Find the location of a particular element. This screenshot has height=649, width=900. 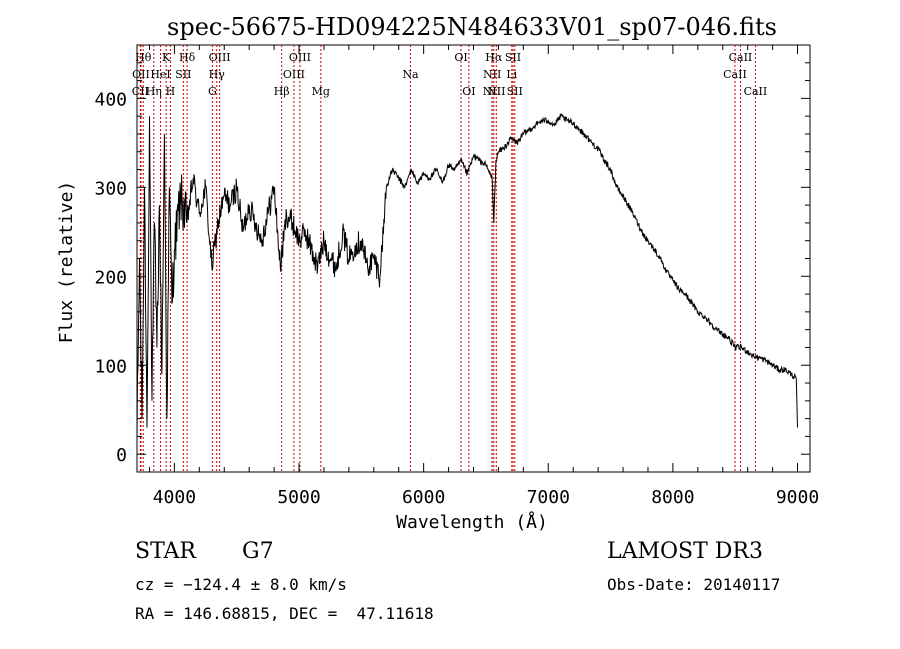

spectral-line-label: HeI is located at coordinates (160, 74).